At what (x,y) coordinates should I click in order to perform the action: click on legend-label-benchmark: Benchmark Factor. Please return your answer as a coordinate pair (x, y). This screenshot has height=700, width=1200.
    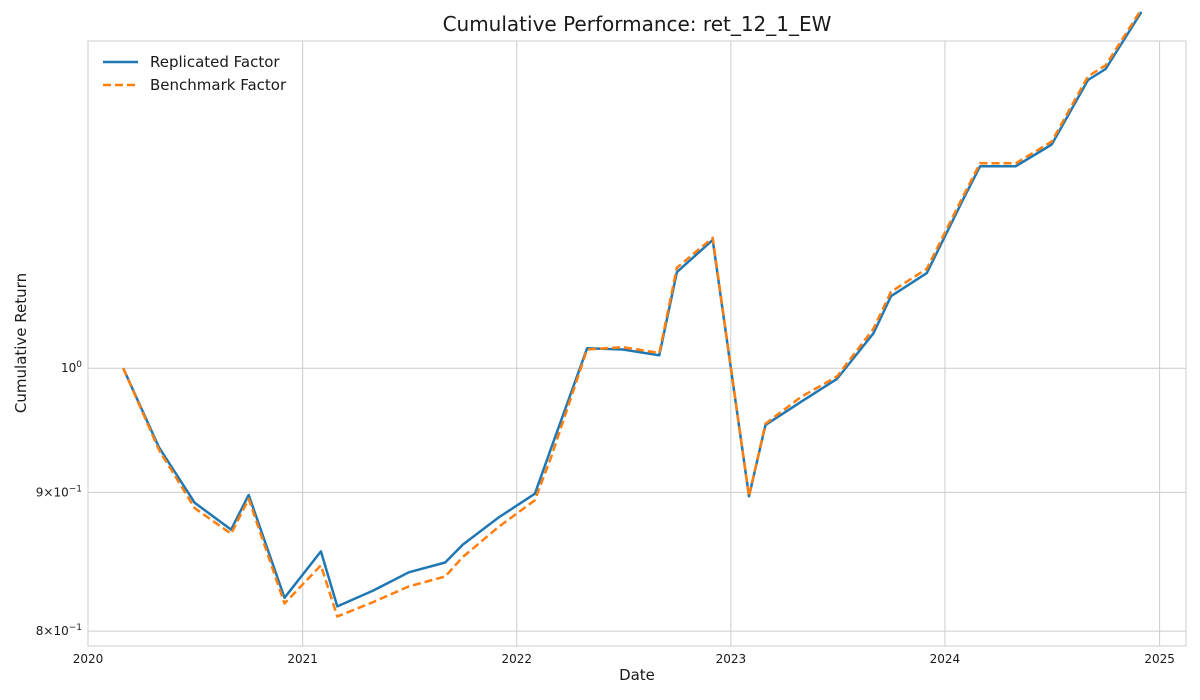
    Looking at the image, I should click on (218, 85).